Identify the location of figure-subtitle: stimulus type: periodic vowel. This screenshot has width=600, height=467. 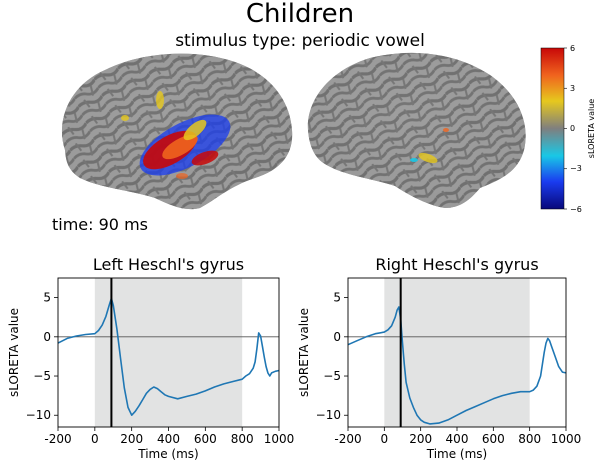
(300, 41).